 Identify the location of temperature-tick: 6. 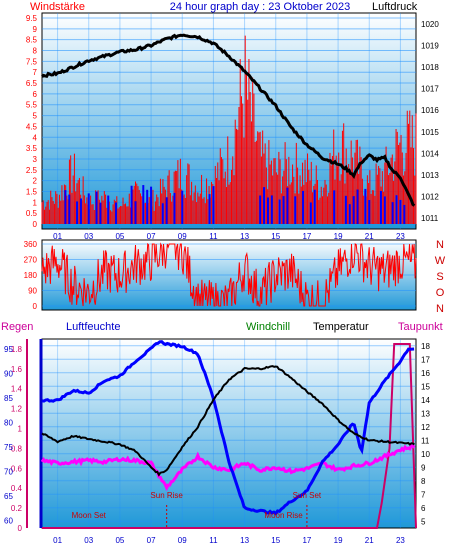
(423, 508).